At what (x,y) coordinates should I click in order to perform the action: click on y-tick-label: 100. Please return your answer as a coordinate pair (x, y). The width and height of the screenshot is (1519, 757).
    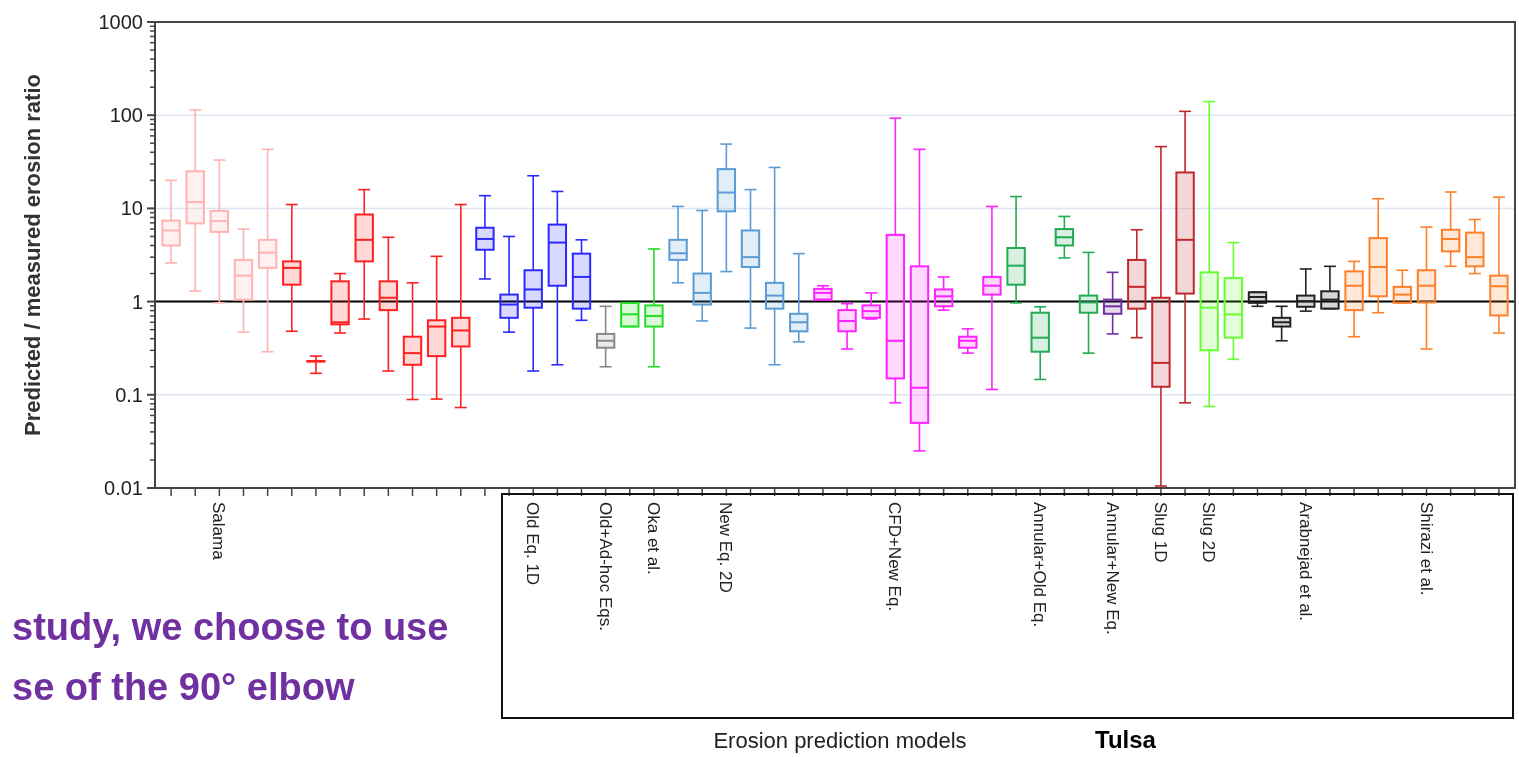
    Looking at the image, I should click on (126, 115).